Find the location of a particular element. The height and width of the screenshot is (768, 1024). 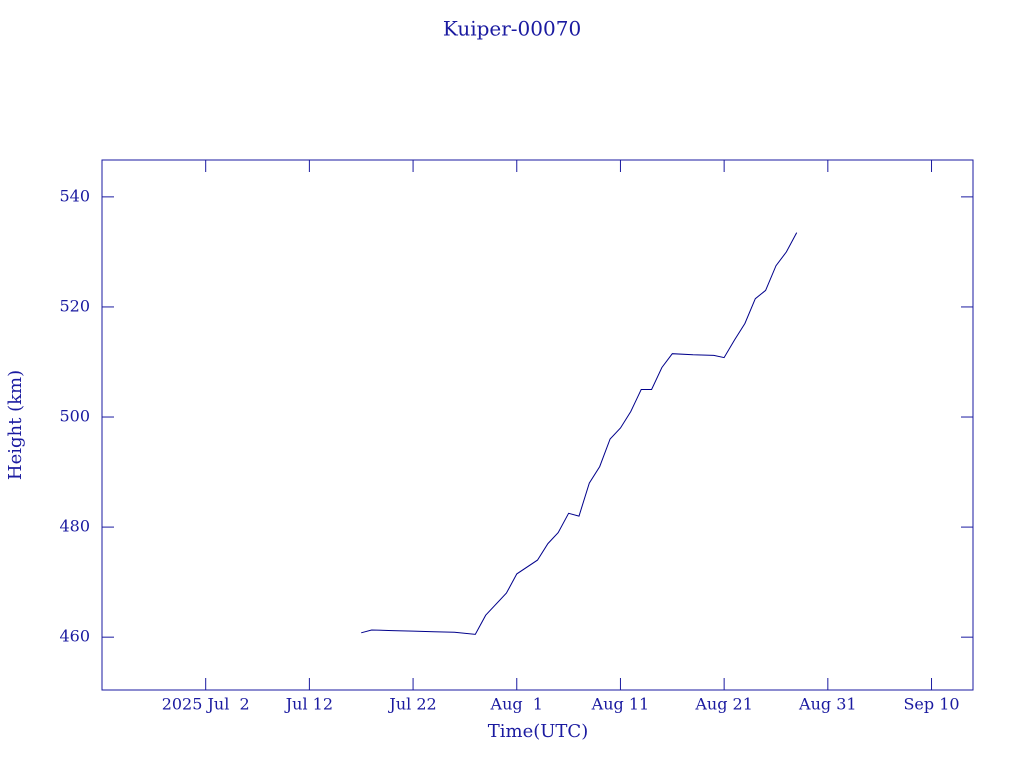

x-axis-label: Time(UTC) is located at coordinates (538, 731).